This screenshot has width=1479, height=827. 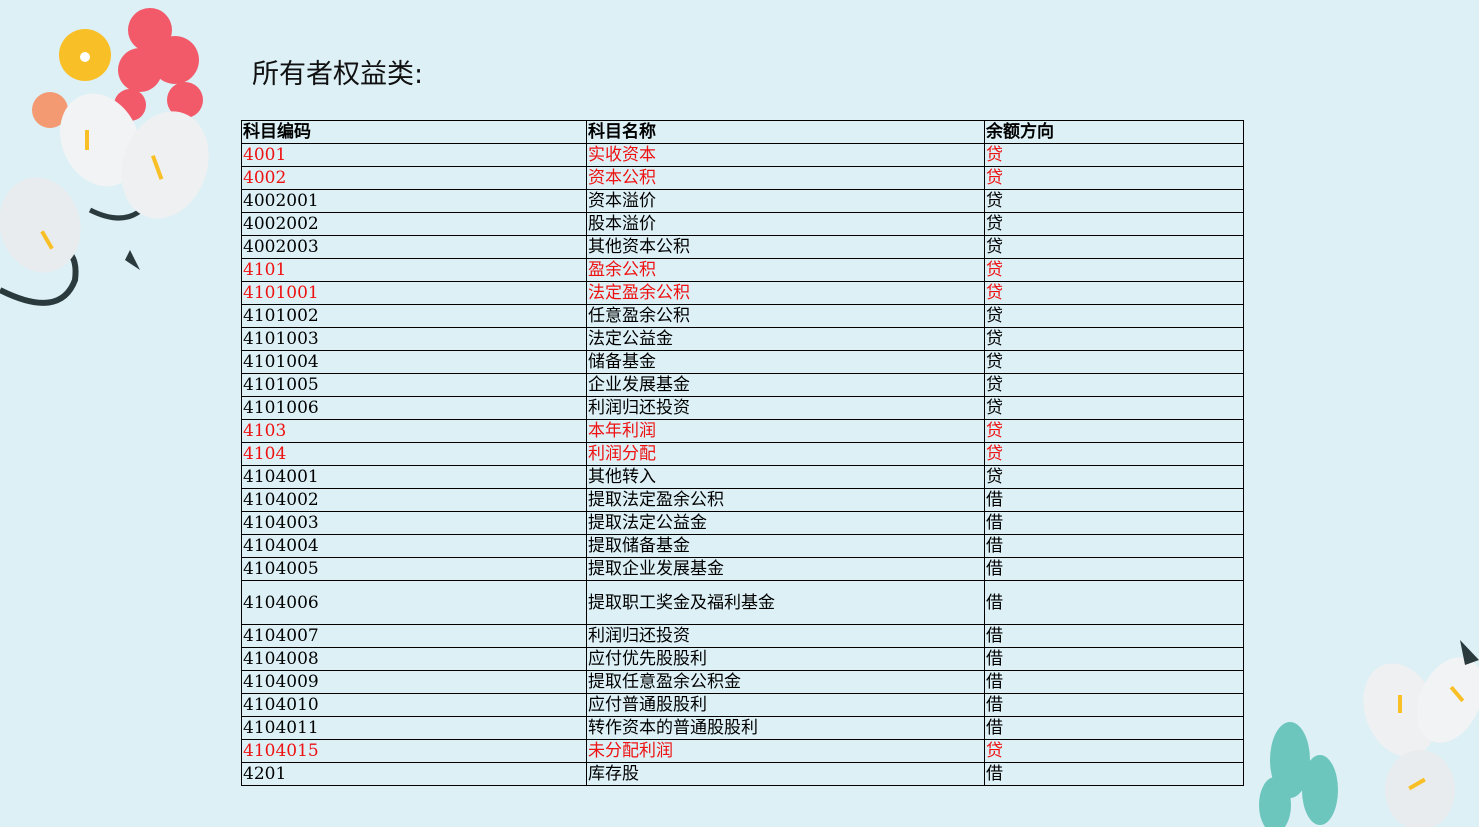 What do you see at coordinates (785, 682) in the screenshot?
I see `account-name-cell: 提取任意盈余公积金` at bounding box center [785, 682].